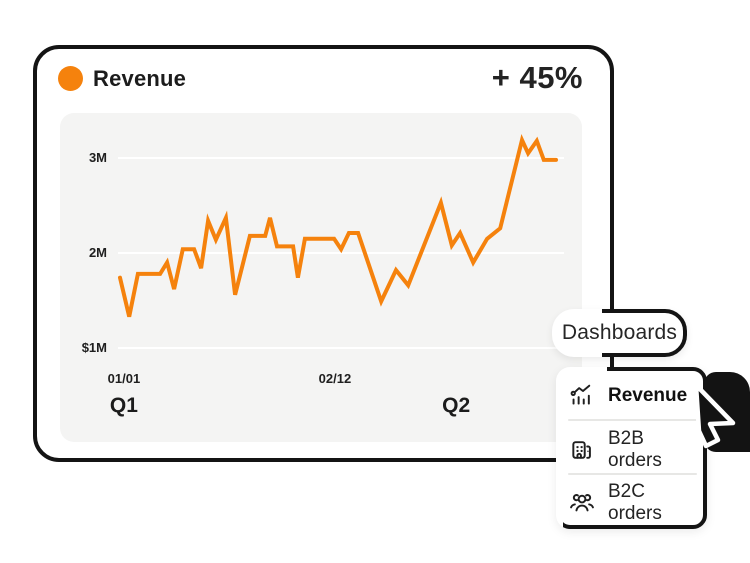 The width and height of the screenshot is (750, 563). Describe the element at coordinates (140, 78) in the screenshot. I see `card-title: Revenue` at that location.